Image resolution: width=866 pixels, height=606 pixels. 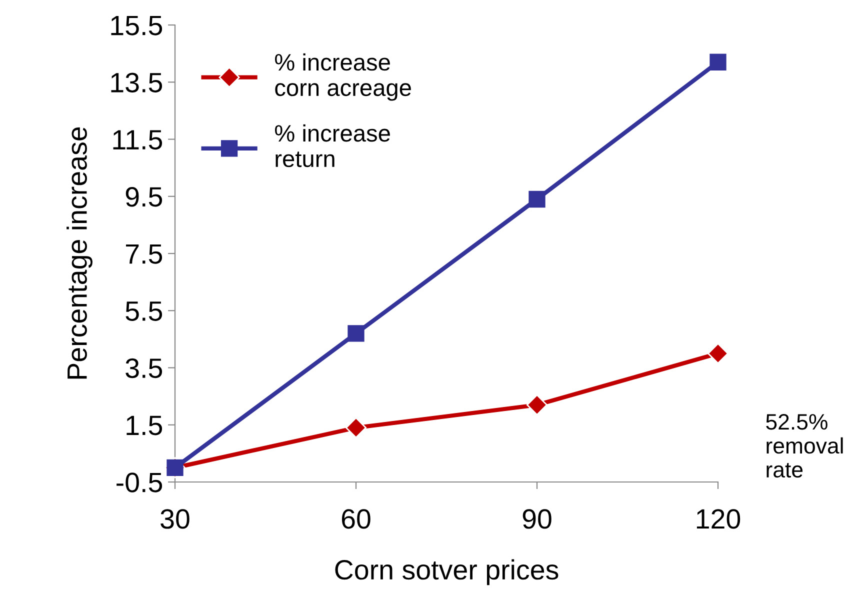 What do you see at coordinates (537, 519) in the screenshot?
I see `x-tick-label: 90` at bounding box center [537, 519].